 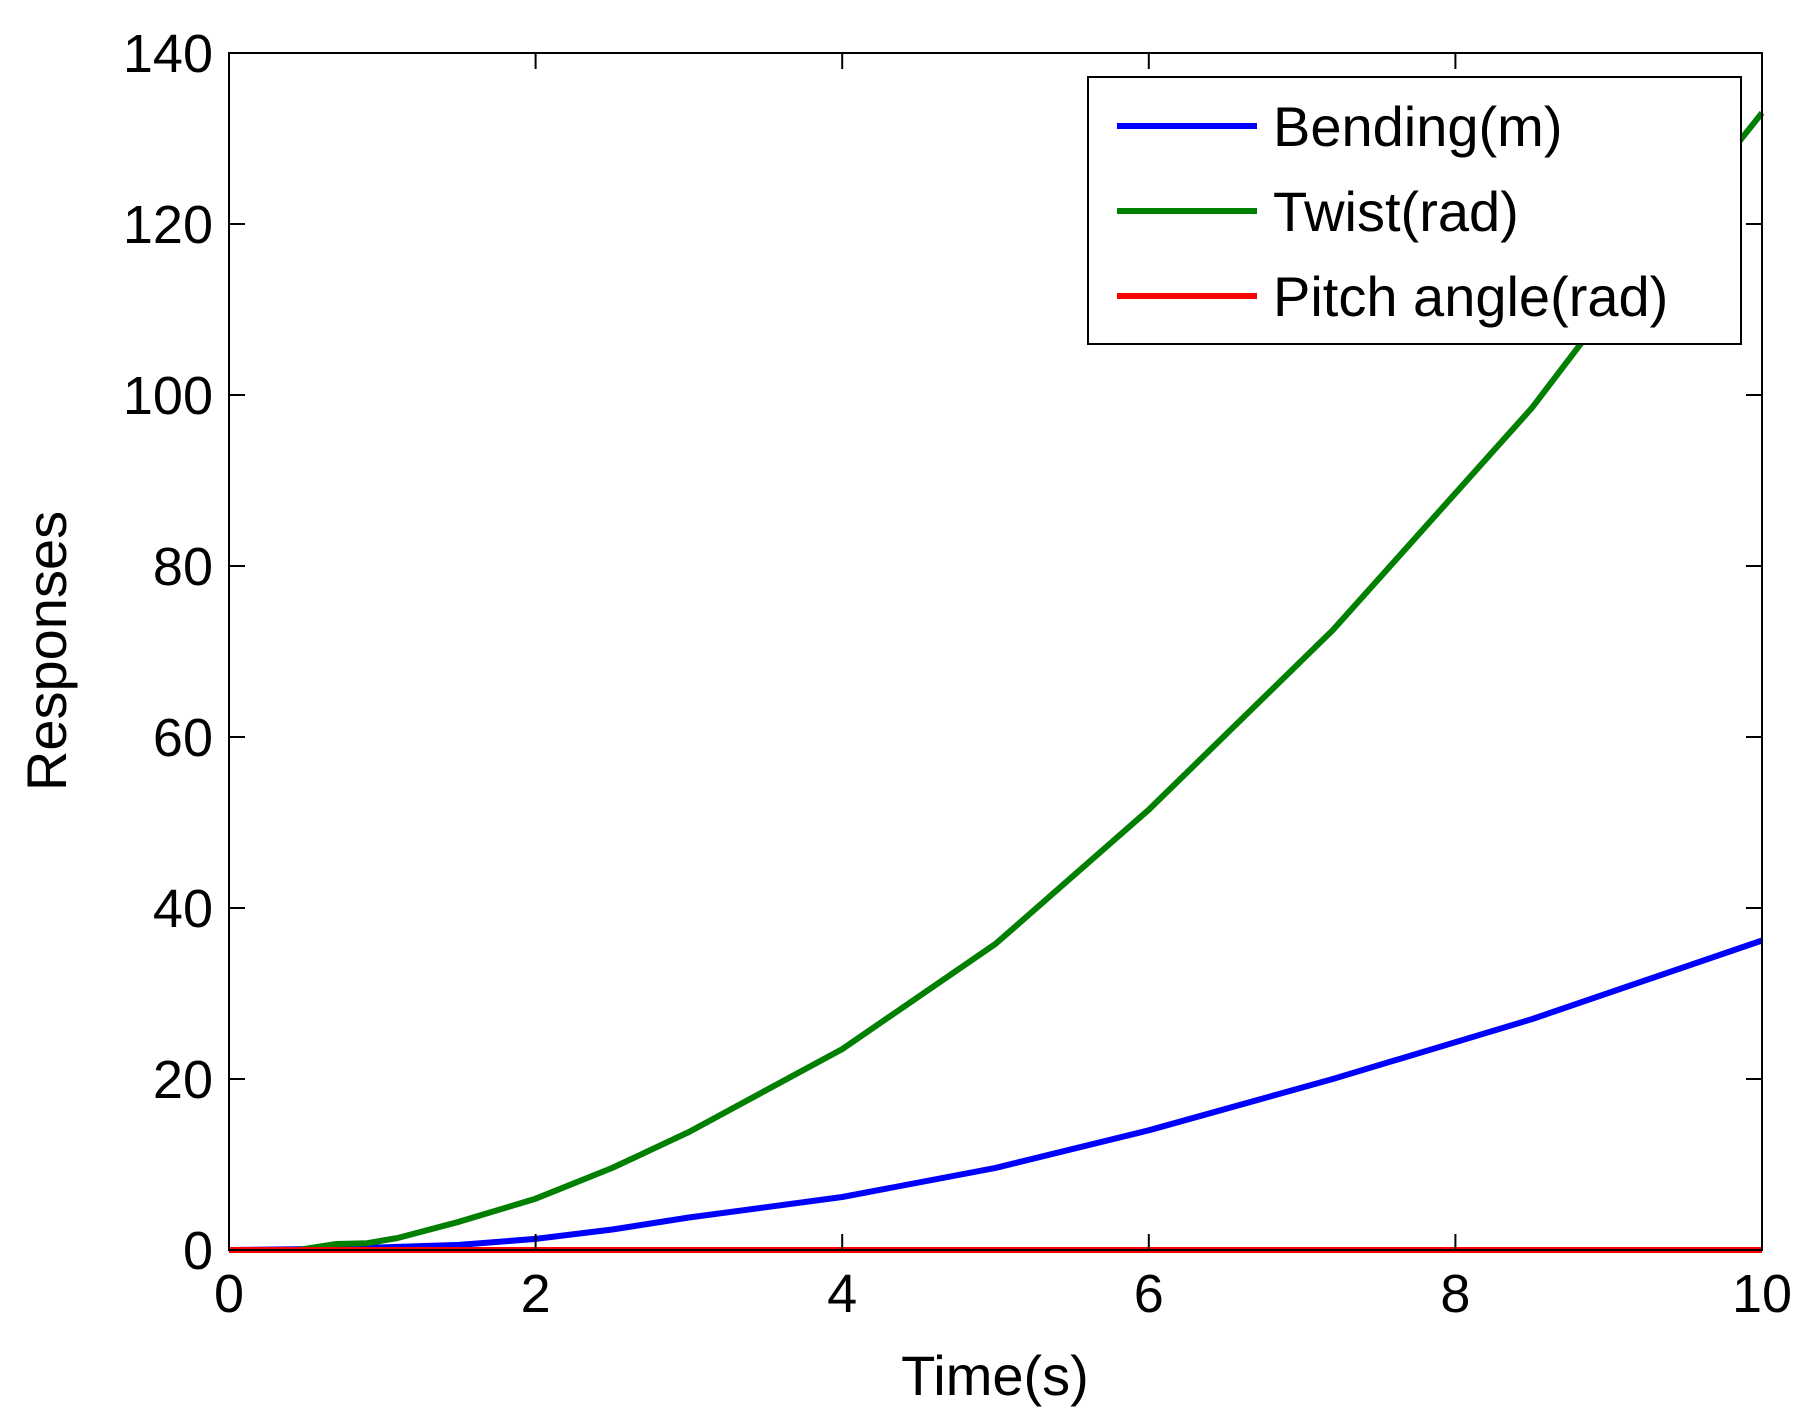 What do you see at coordinates (1417, 126) in the screenshot?
I see `legend-label-bending: Bending(m)` at bounding box center [1417, 126].